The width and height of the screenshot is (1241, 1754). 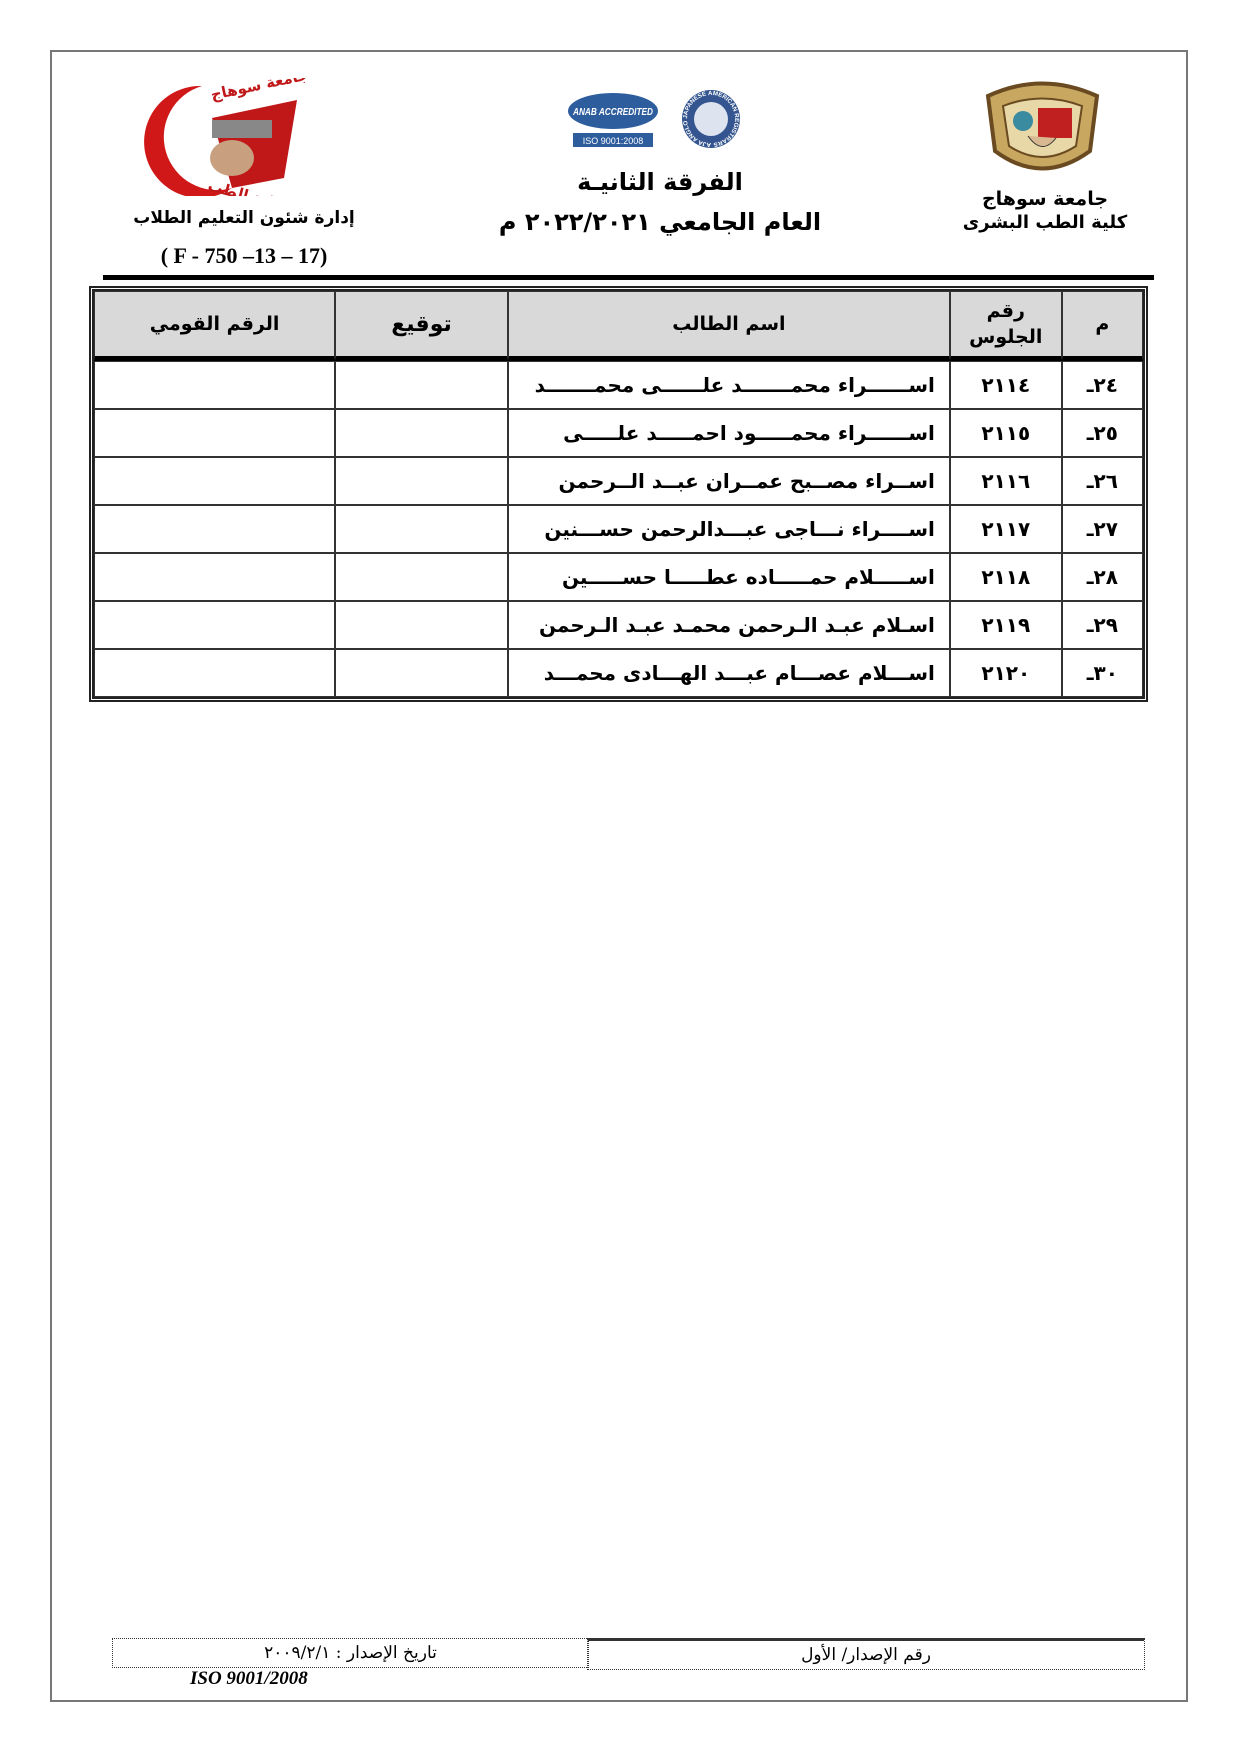 I want to click on row-number: ٢٨ـ, so click(x=1102, y=577).